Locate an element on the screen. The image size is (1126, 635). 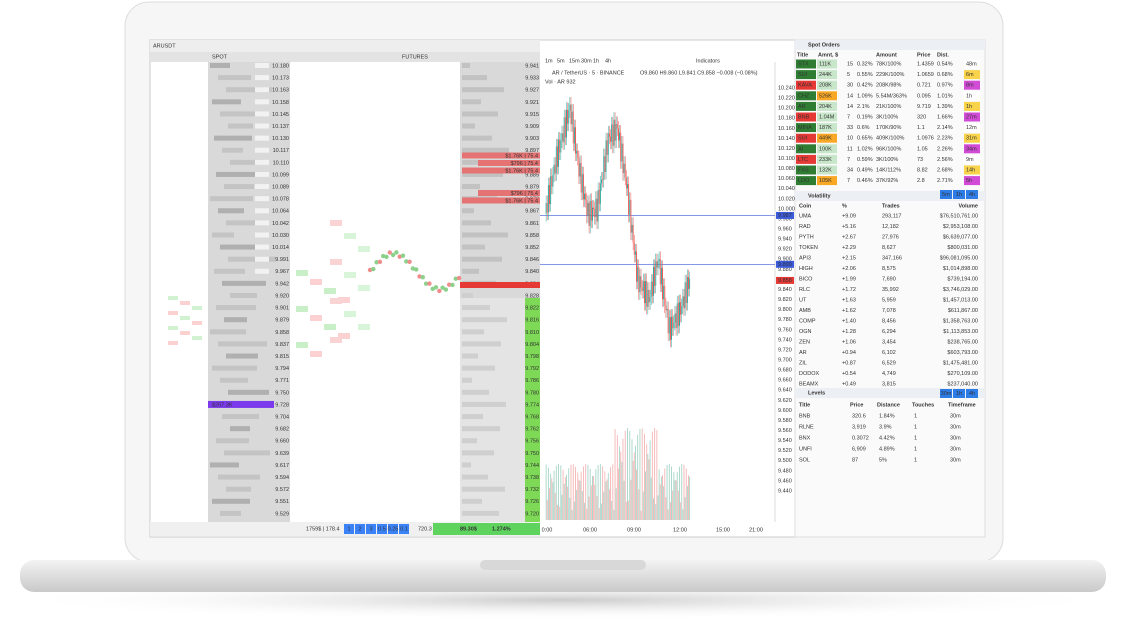
pct: 0.49% is located at coordinates (865, 170).